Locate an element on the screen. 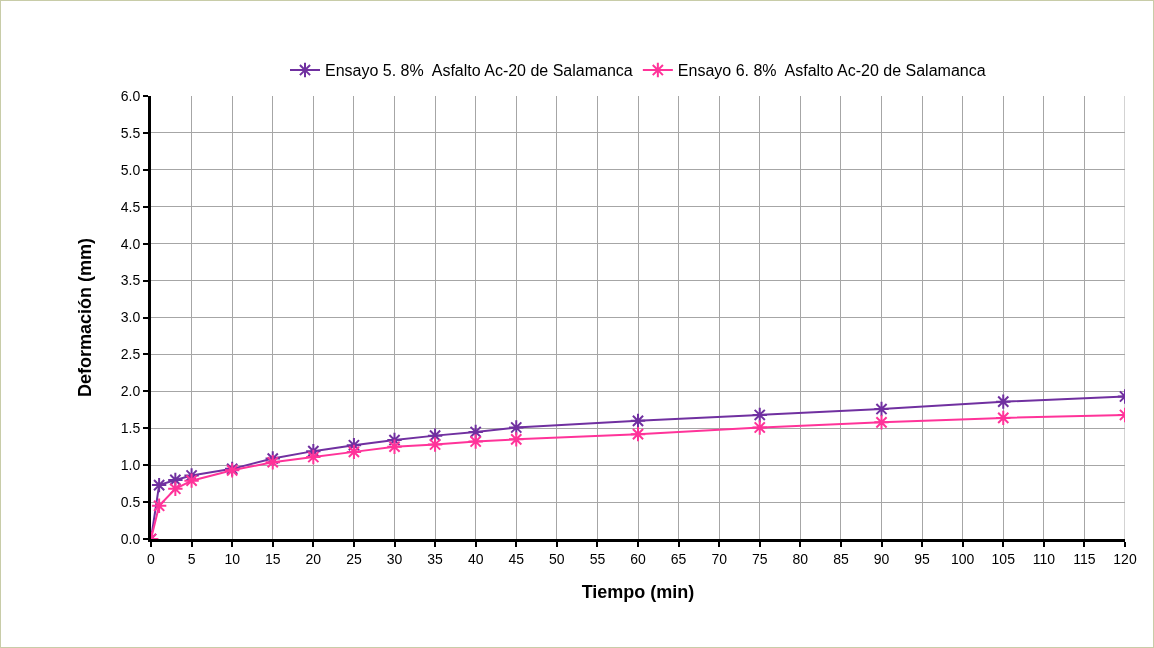 The width and height of the screenshot is (1154, 648). y-tick-label: 3.5 is located at coordinates (130, 280).